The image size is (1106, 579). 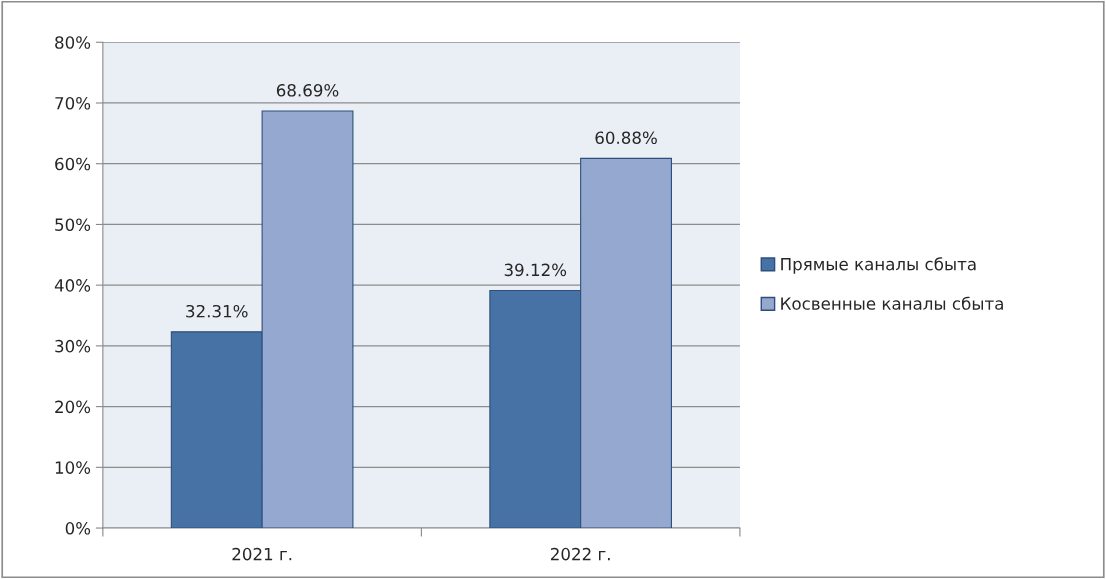 What do you see at coordinates (535, 270) in the screenshot?
I see `data-label: 39.12%` at bounding box center [535, 270].